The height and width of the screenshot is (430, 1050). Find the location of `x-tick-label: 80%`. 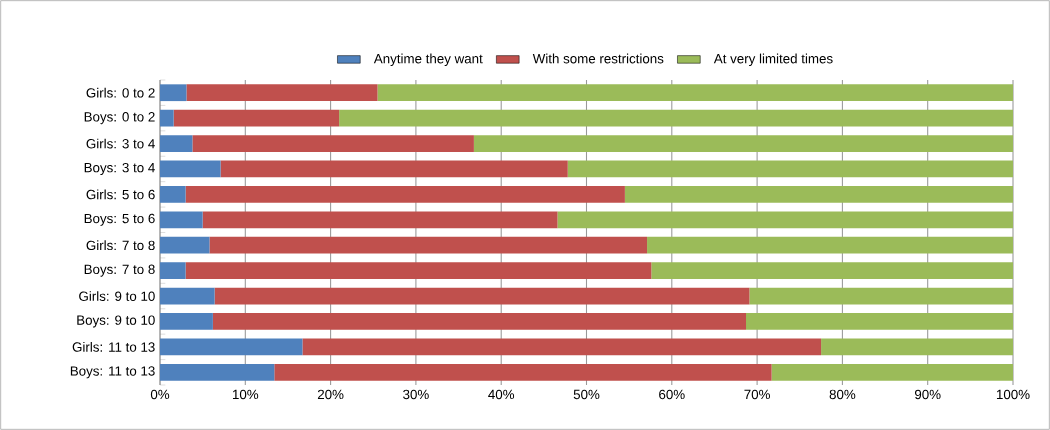

x-tick-label: 80% is located at coordinates (842, 394).